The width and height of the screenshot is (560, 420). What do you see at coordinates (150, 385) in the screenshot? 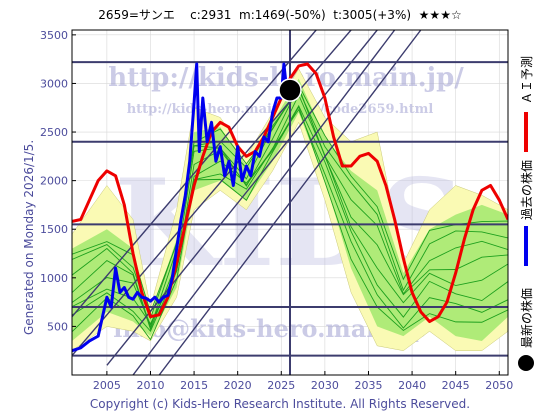
I see `x-tick-label: 2010` at bounding box center [150, 385].